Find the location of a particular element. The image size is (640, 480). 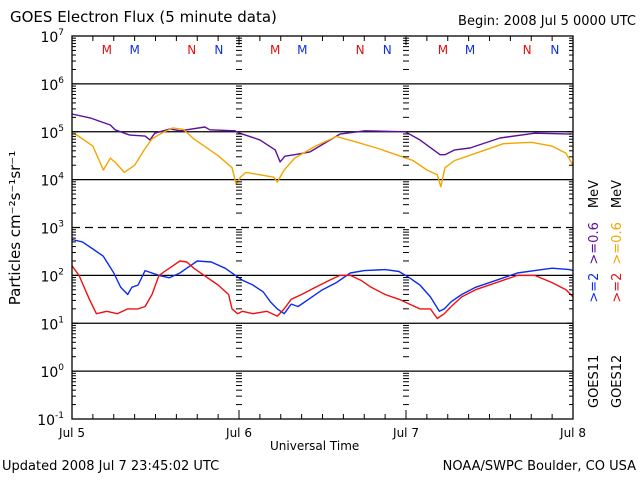

x-tick-label: Jul 7 is located at coordinates (405, 433).